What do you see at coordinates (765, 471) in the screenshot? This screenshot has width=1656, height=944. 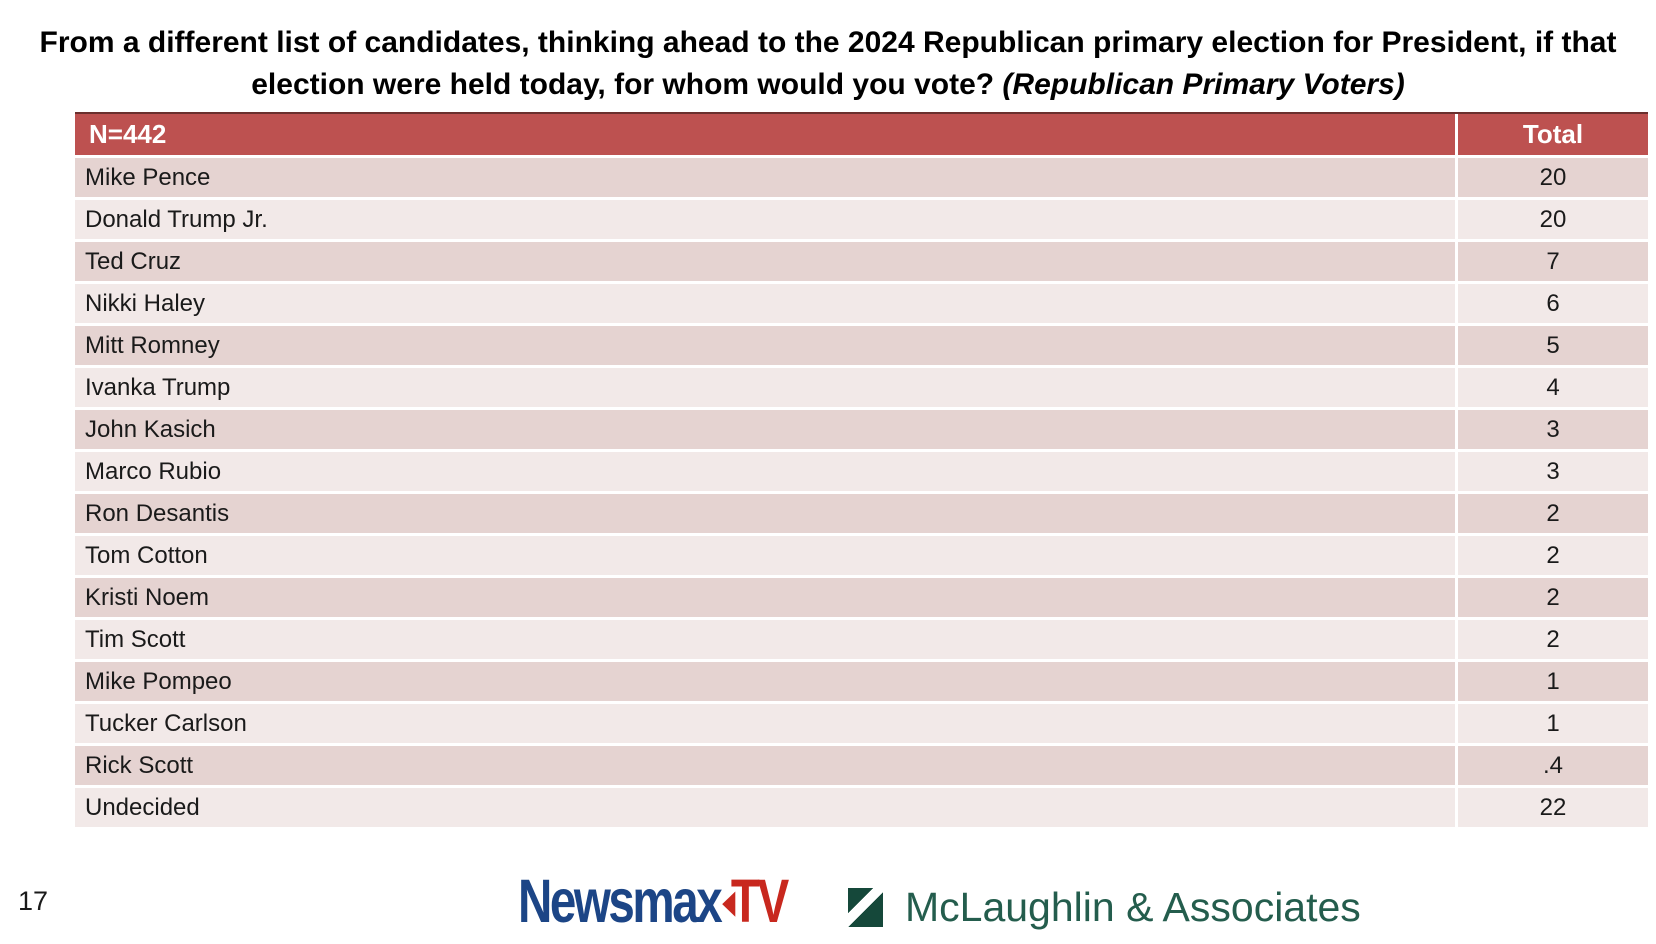 I see `candidate-name: Marco Rubio` at bounding box center [765, 471].